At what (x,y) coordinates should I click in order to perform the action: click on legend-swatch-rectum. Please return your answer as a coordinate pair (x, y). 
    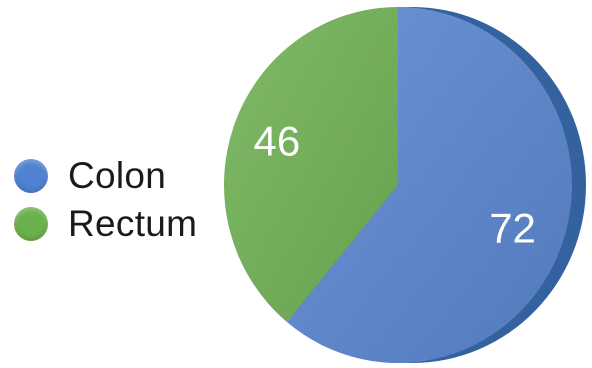
    Looking at the image, I should click on (31, 224).